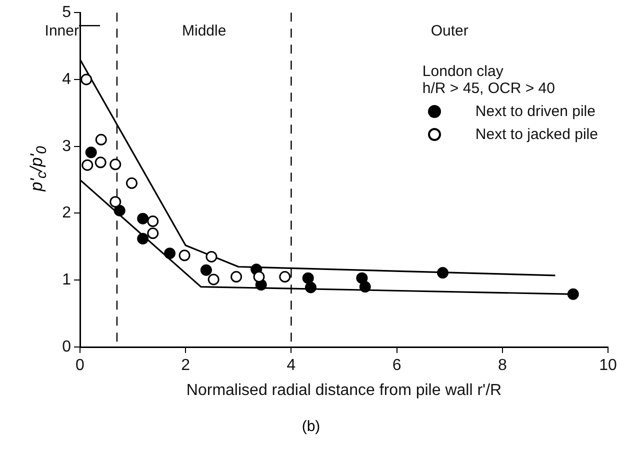  Describe the element at coordinates (535, 111) in the screenshot. I see `legend-label: Next to driven pile` at that location.